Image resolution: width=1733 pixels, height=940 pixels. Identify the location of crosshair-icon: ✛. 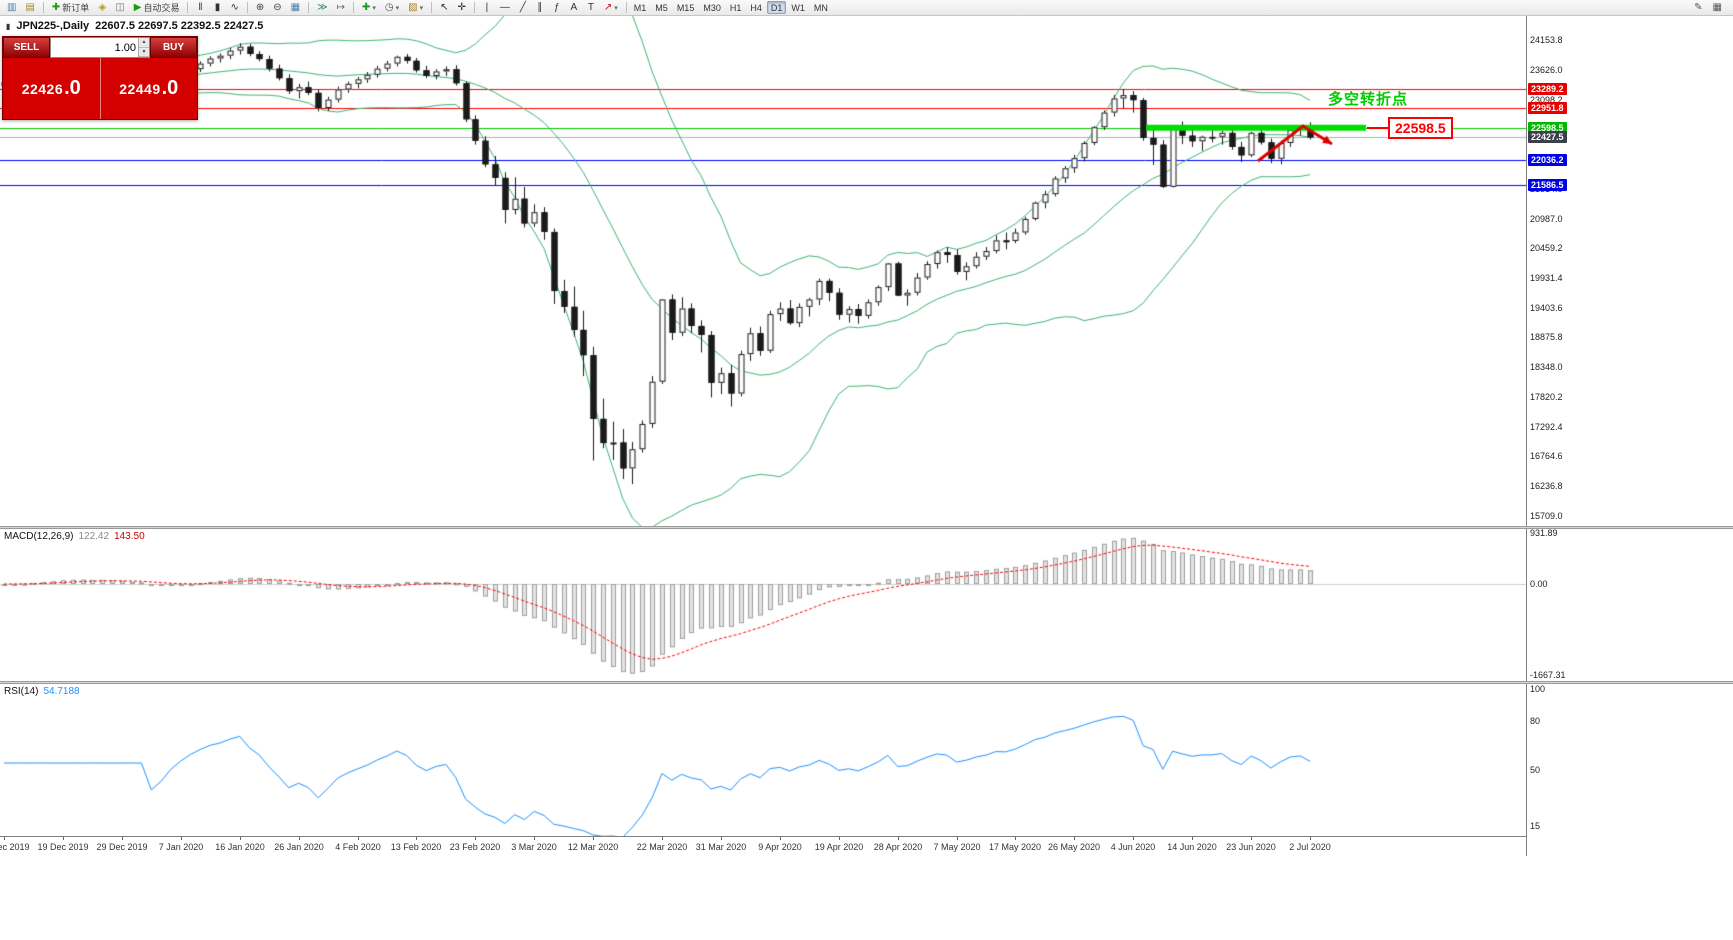
(461, 7).